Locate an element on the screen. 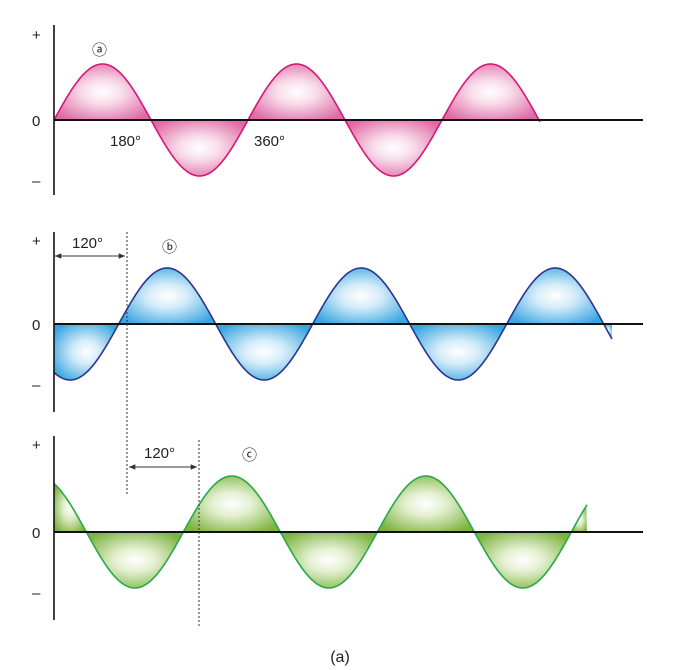 Image resolution: width=683 pixels, height=670 pixels. panel-c-lobes is located at coordinates (320, 532).